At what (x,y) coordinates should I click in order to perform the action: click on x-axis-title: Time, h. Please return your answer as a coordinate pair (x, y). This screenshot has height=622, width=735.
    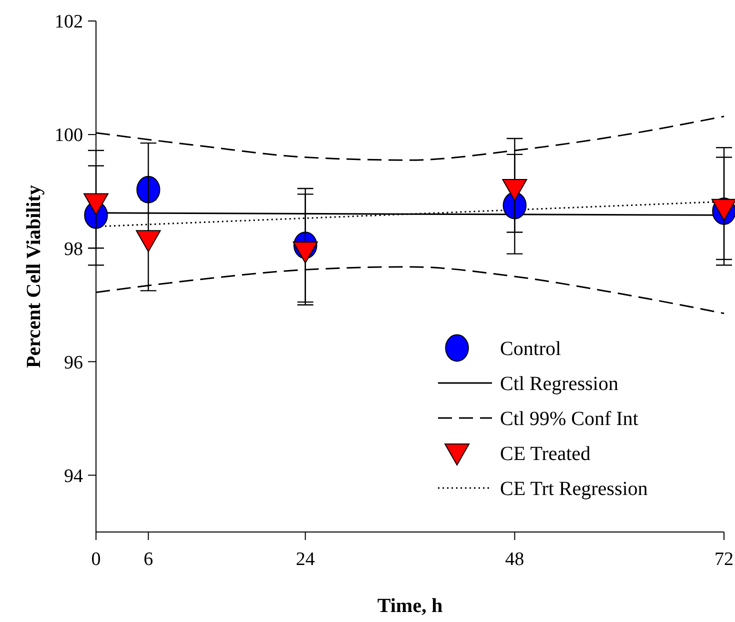
    Looking at the image, I should click on (410, 606).